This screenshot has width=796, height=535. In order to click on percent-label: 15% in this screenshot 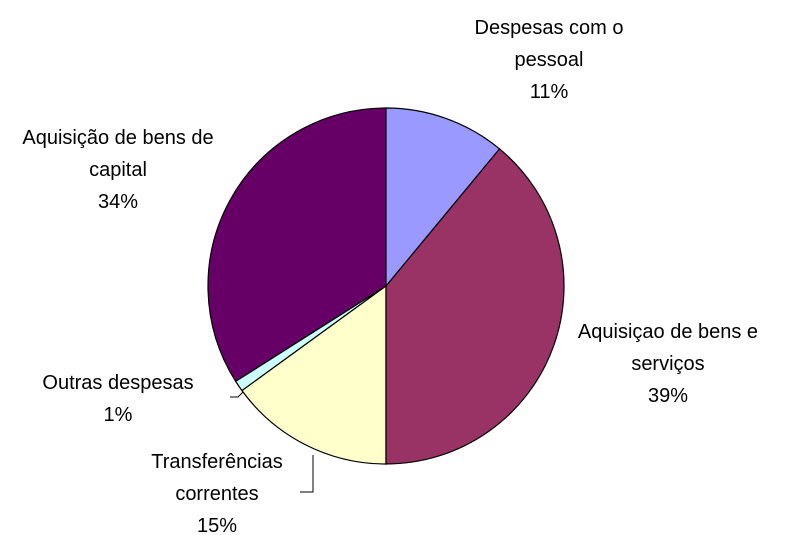, I will do `click(217, 525)`.